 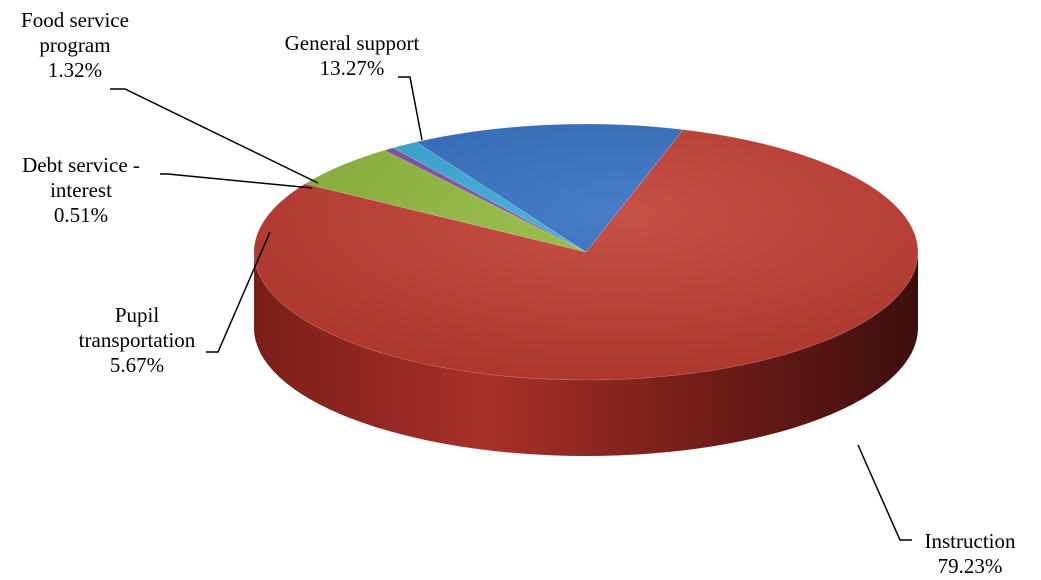 I want to click on leader-line-food-service, so click(x=214, y=136).